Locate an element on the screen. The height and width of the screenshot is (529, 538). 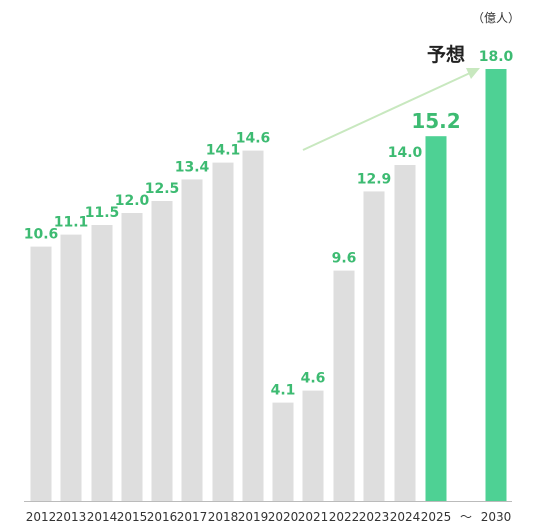
x-tick-2023: 2023 is located at coordinates (374, 517).